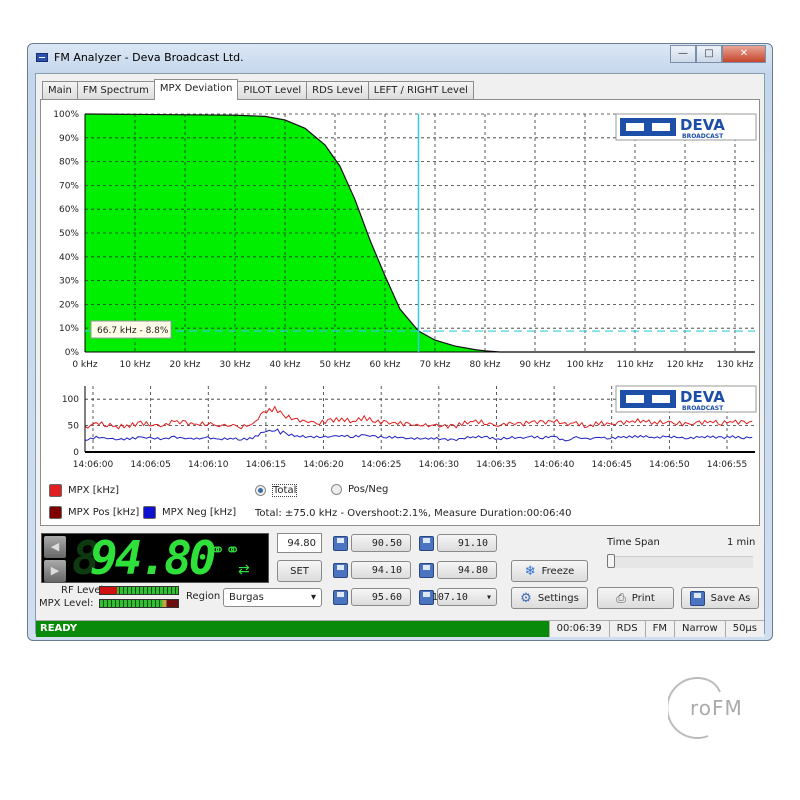 This screenshot has height=800, width=800. What do you see at coordinates (115, 90) in the screenshot?
I see `tab-fm-spectrum: FM Spectrum` at bounding box center [115, 90].